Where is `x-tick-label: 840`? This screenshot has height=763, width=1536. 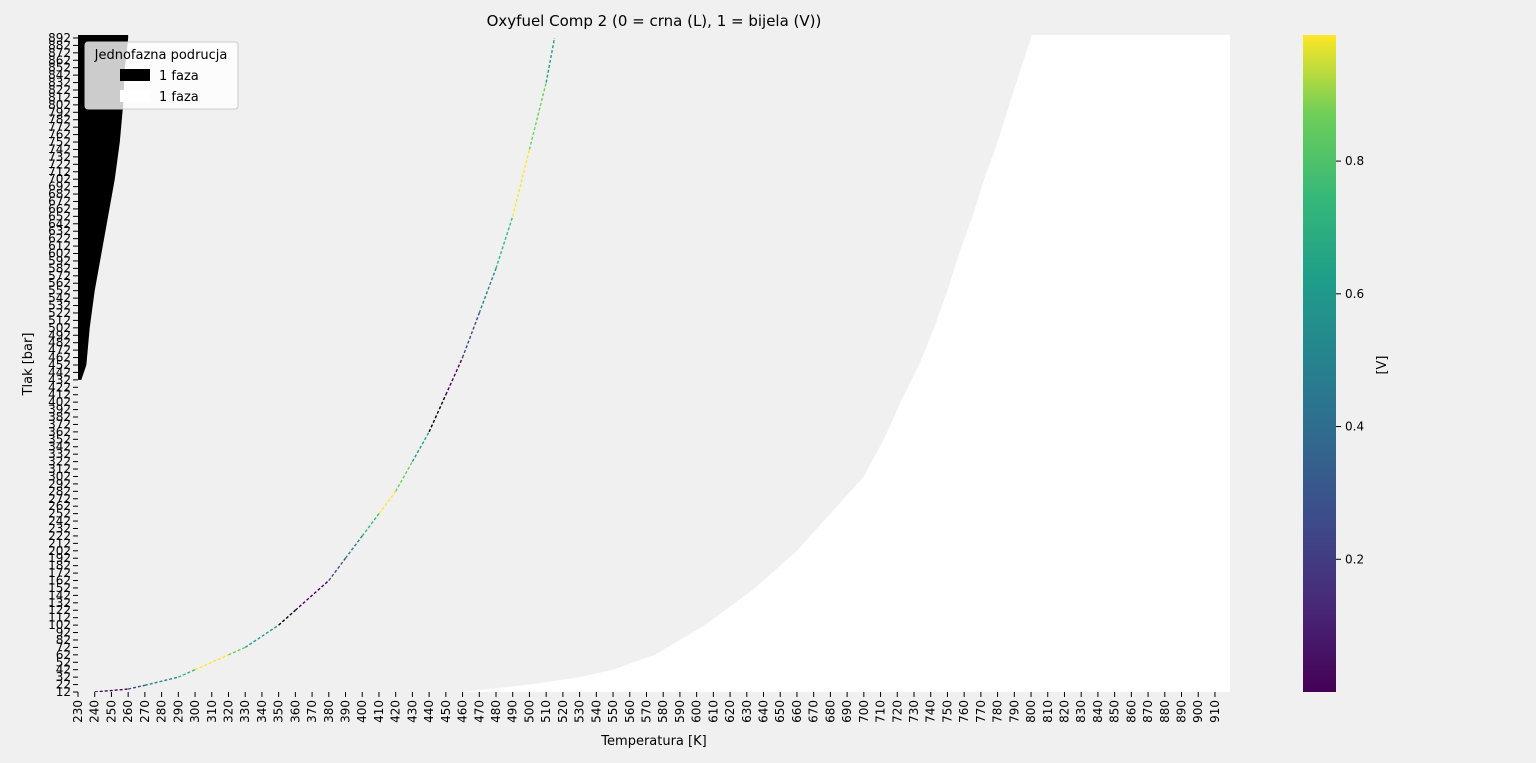
x-tick-label: 840 is located at coordinates (1098, 711).